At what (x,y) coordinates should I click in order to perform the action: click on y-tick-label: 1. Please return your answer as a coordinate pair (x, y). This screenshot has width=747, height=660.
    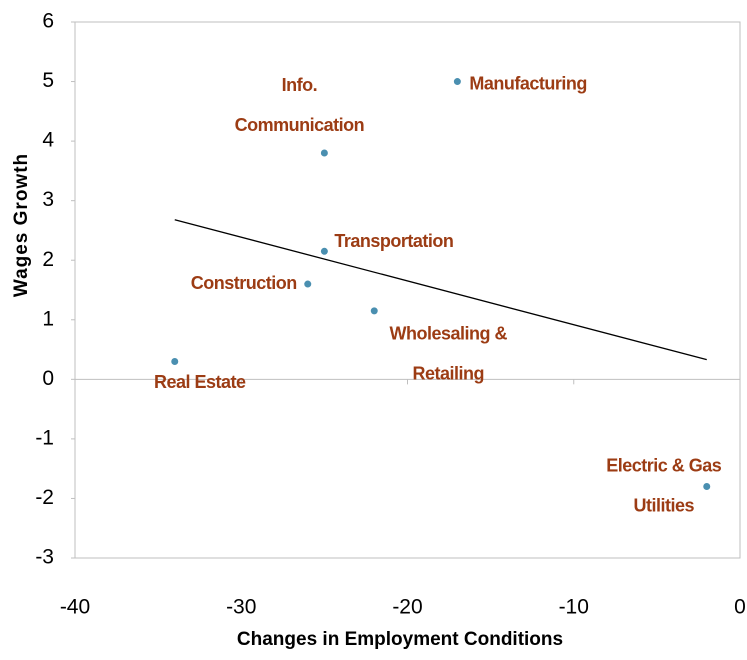
    Looking at the image, I should click on (48, 318).